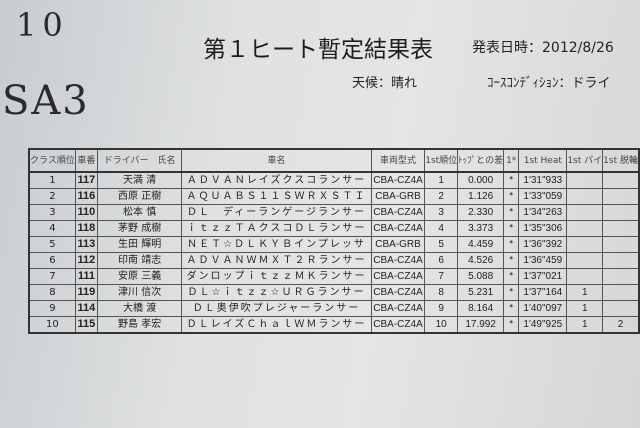  I want to click on table-cell: 5.231, so click(481, 292).